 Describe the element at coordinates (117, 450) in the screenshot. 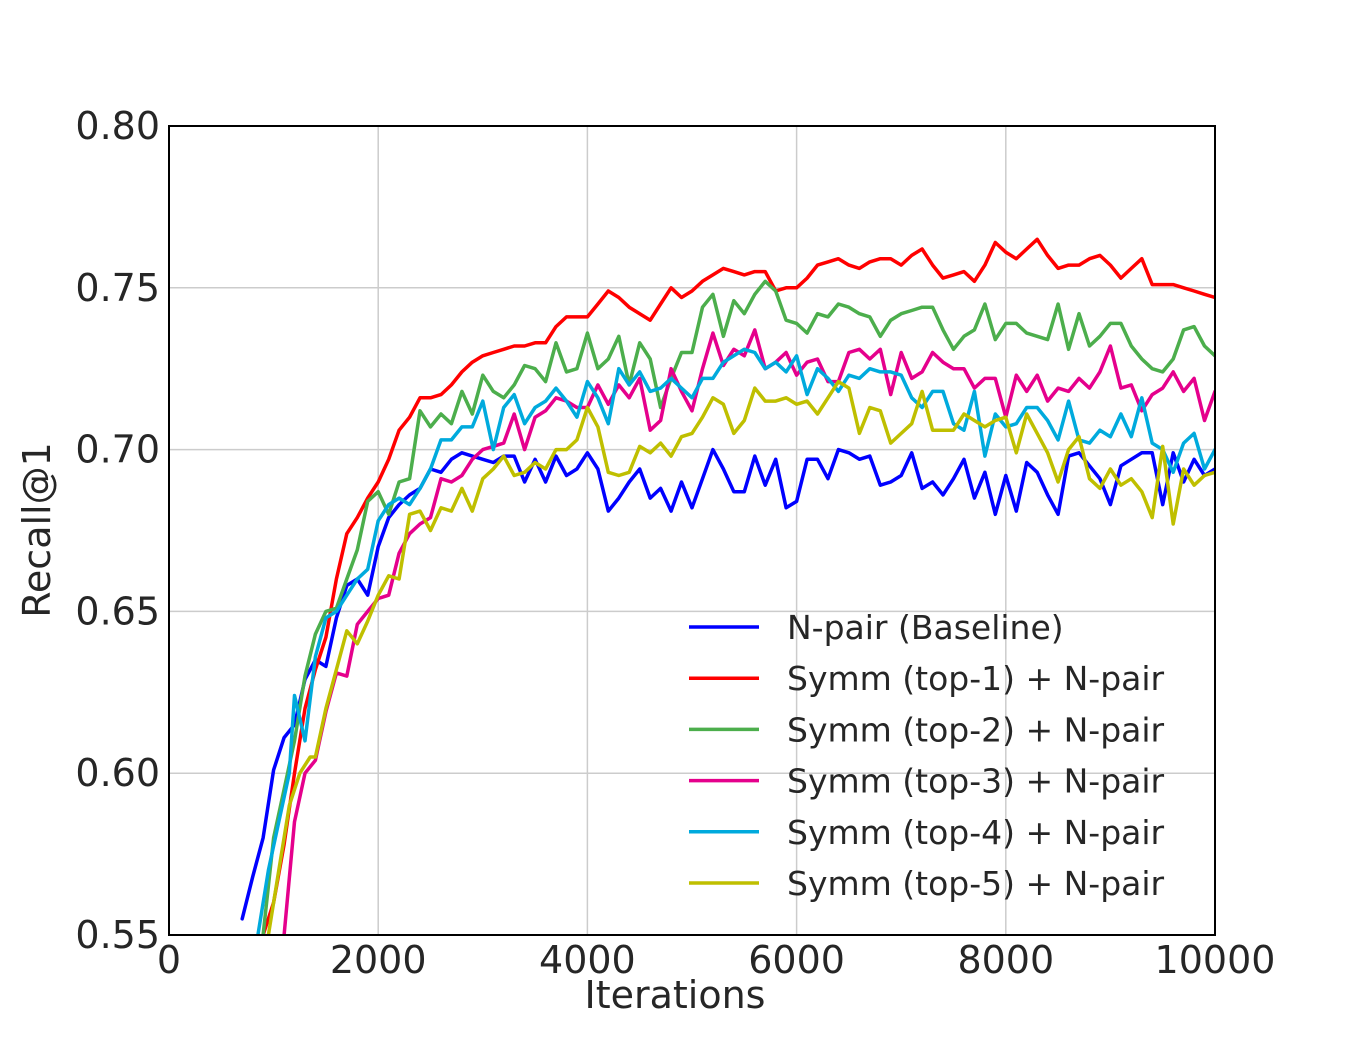

I see `y-tick-label: 0.70` at that location.